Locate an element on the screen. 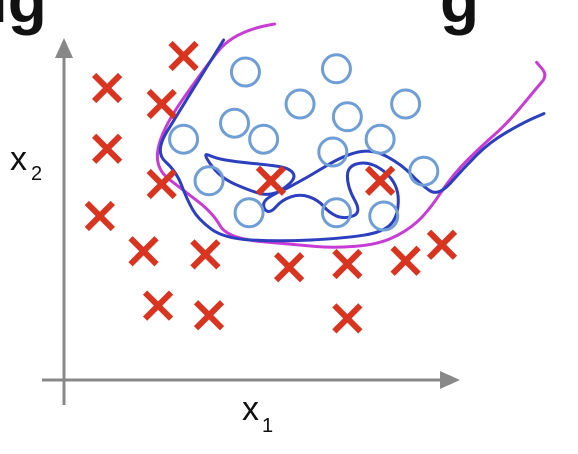  y-axis-arrowhead is located at coordinates (64, 48).